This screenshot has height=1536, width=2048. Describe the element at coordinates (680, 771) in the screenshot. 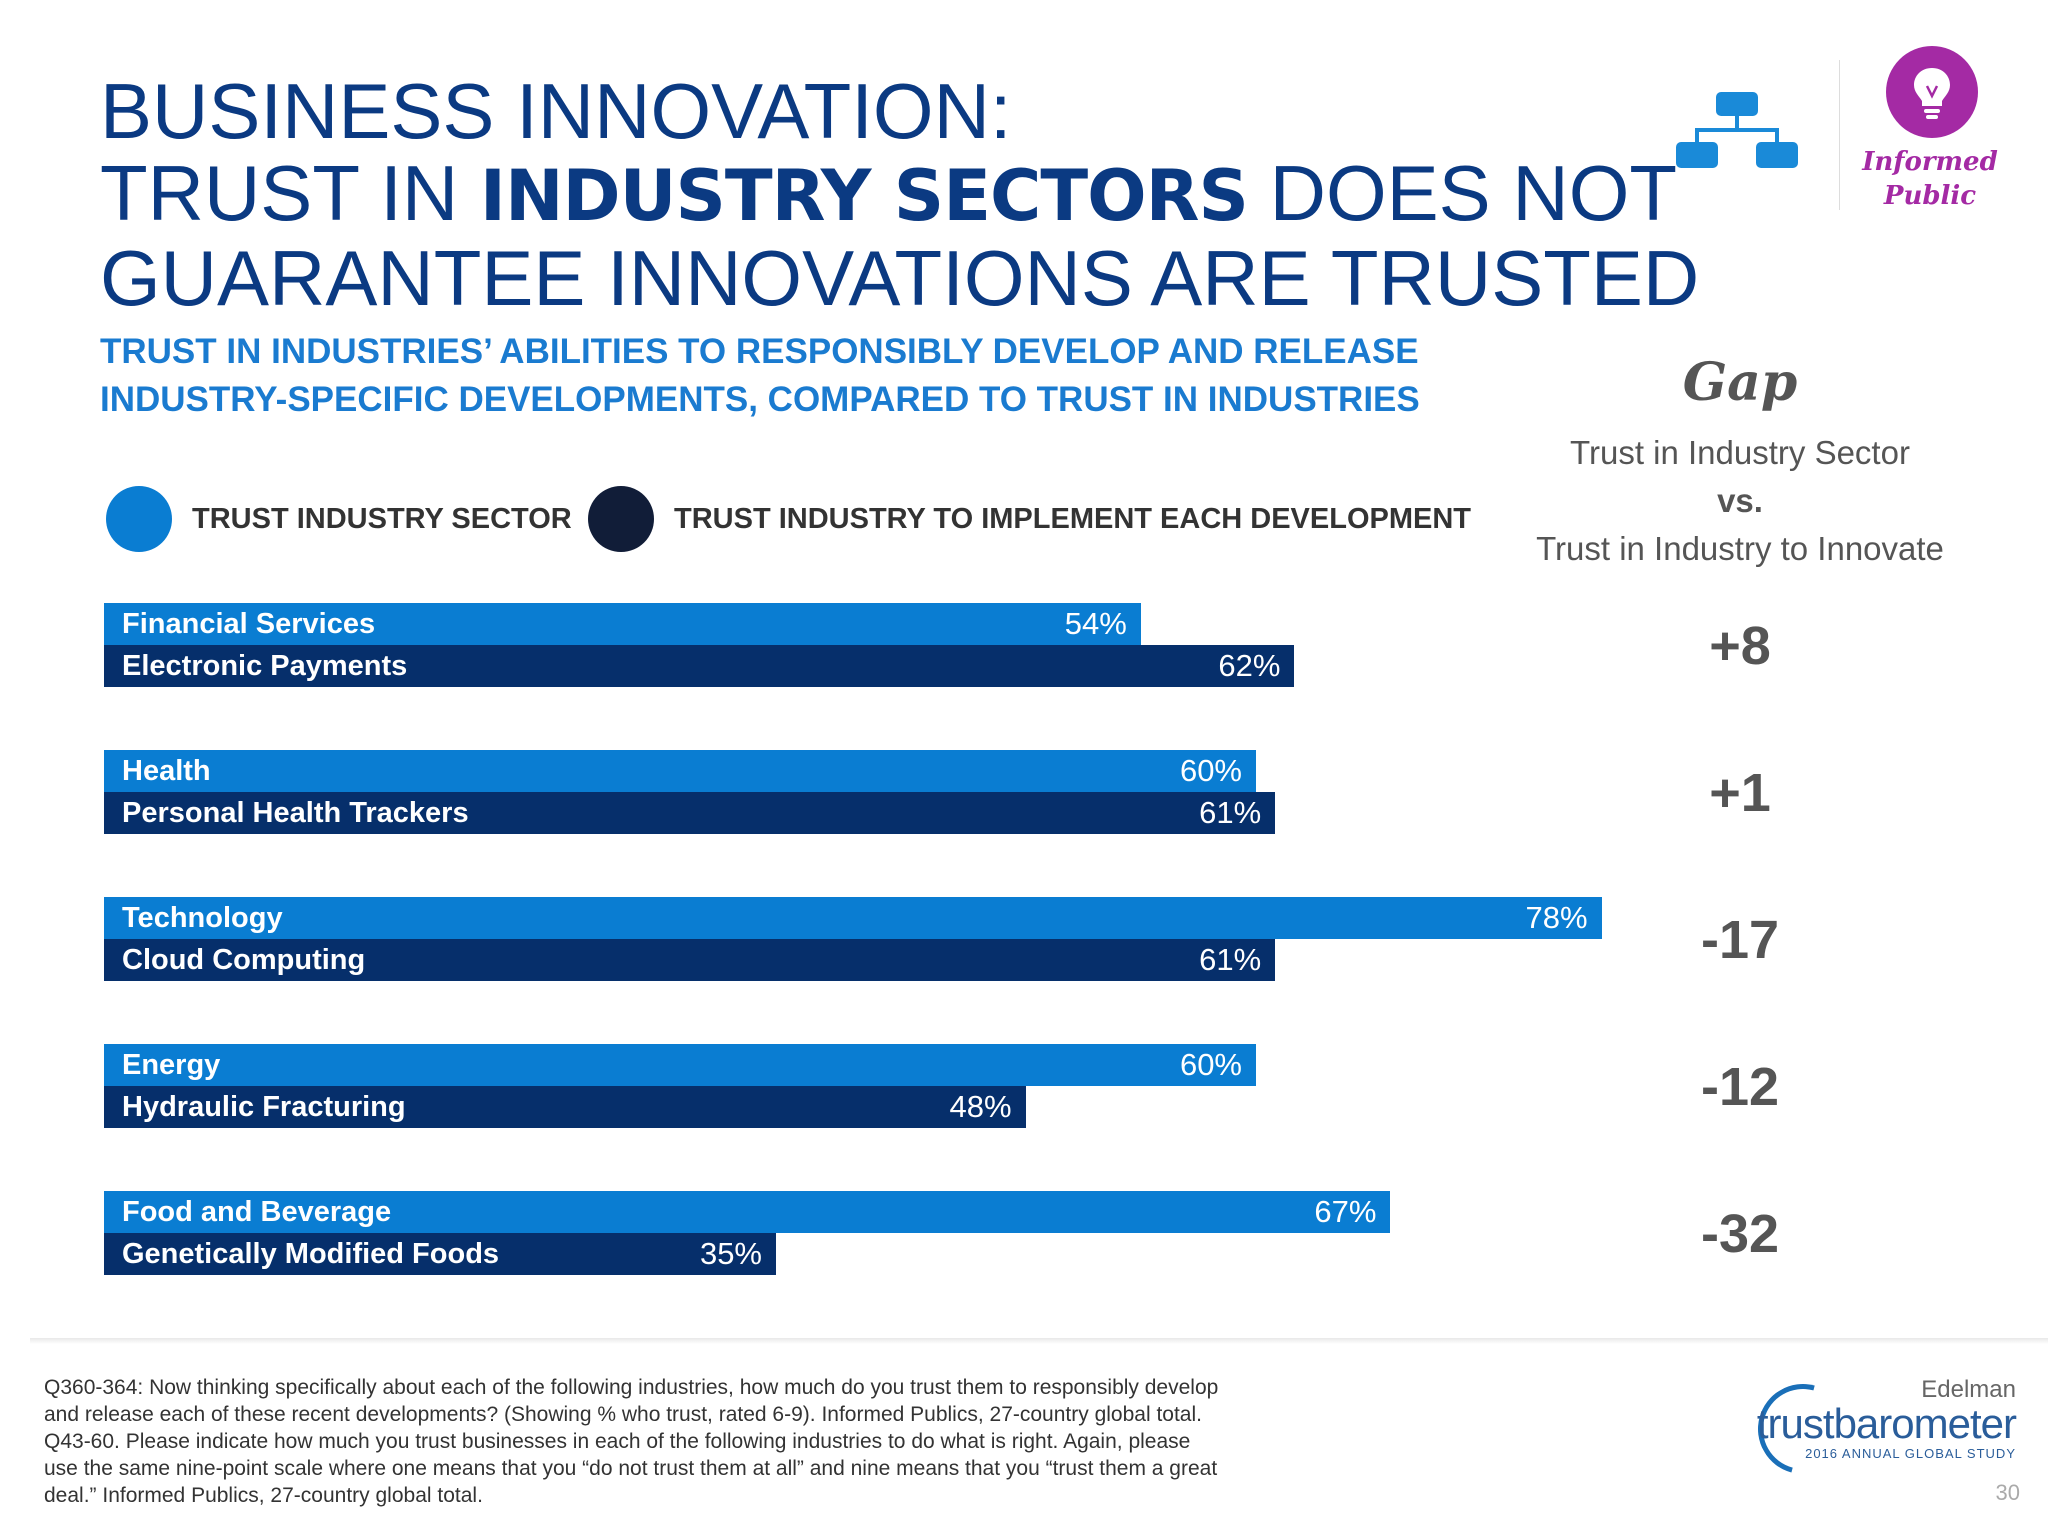

I see `sector-bar: Health 60%` at that location.